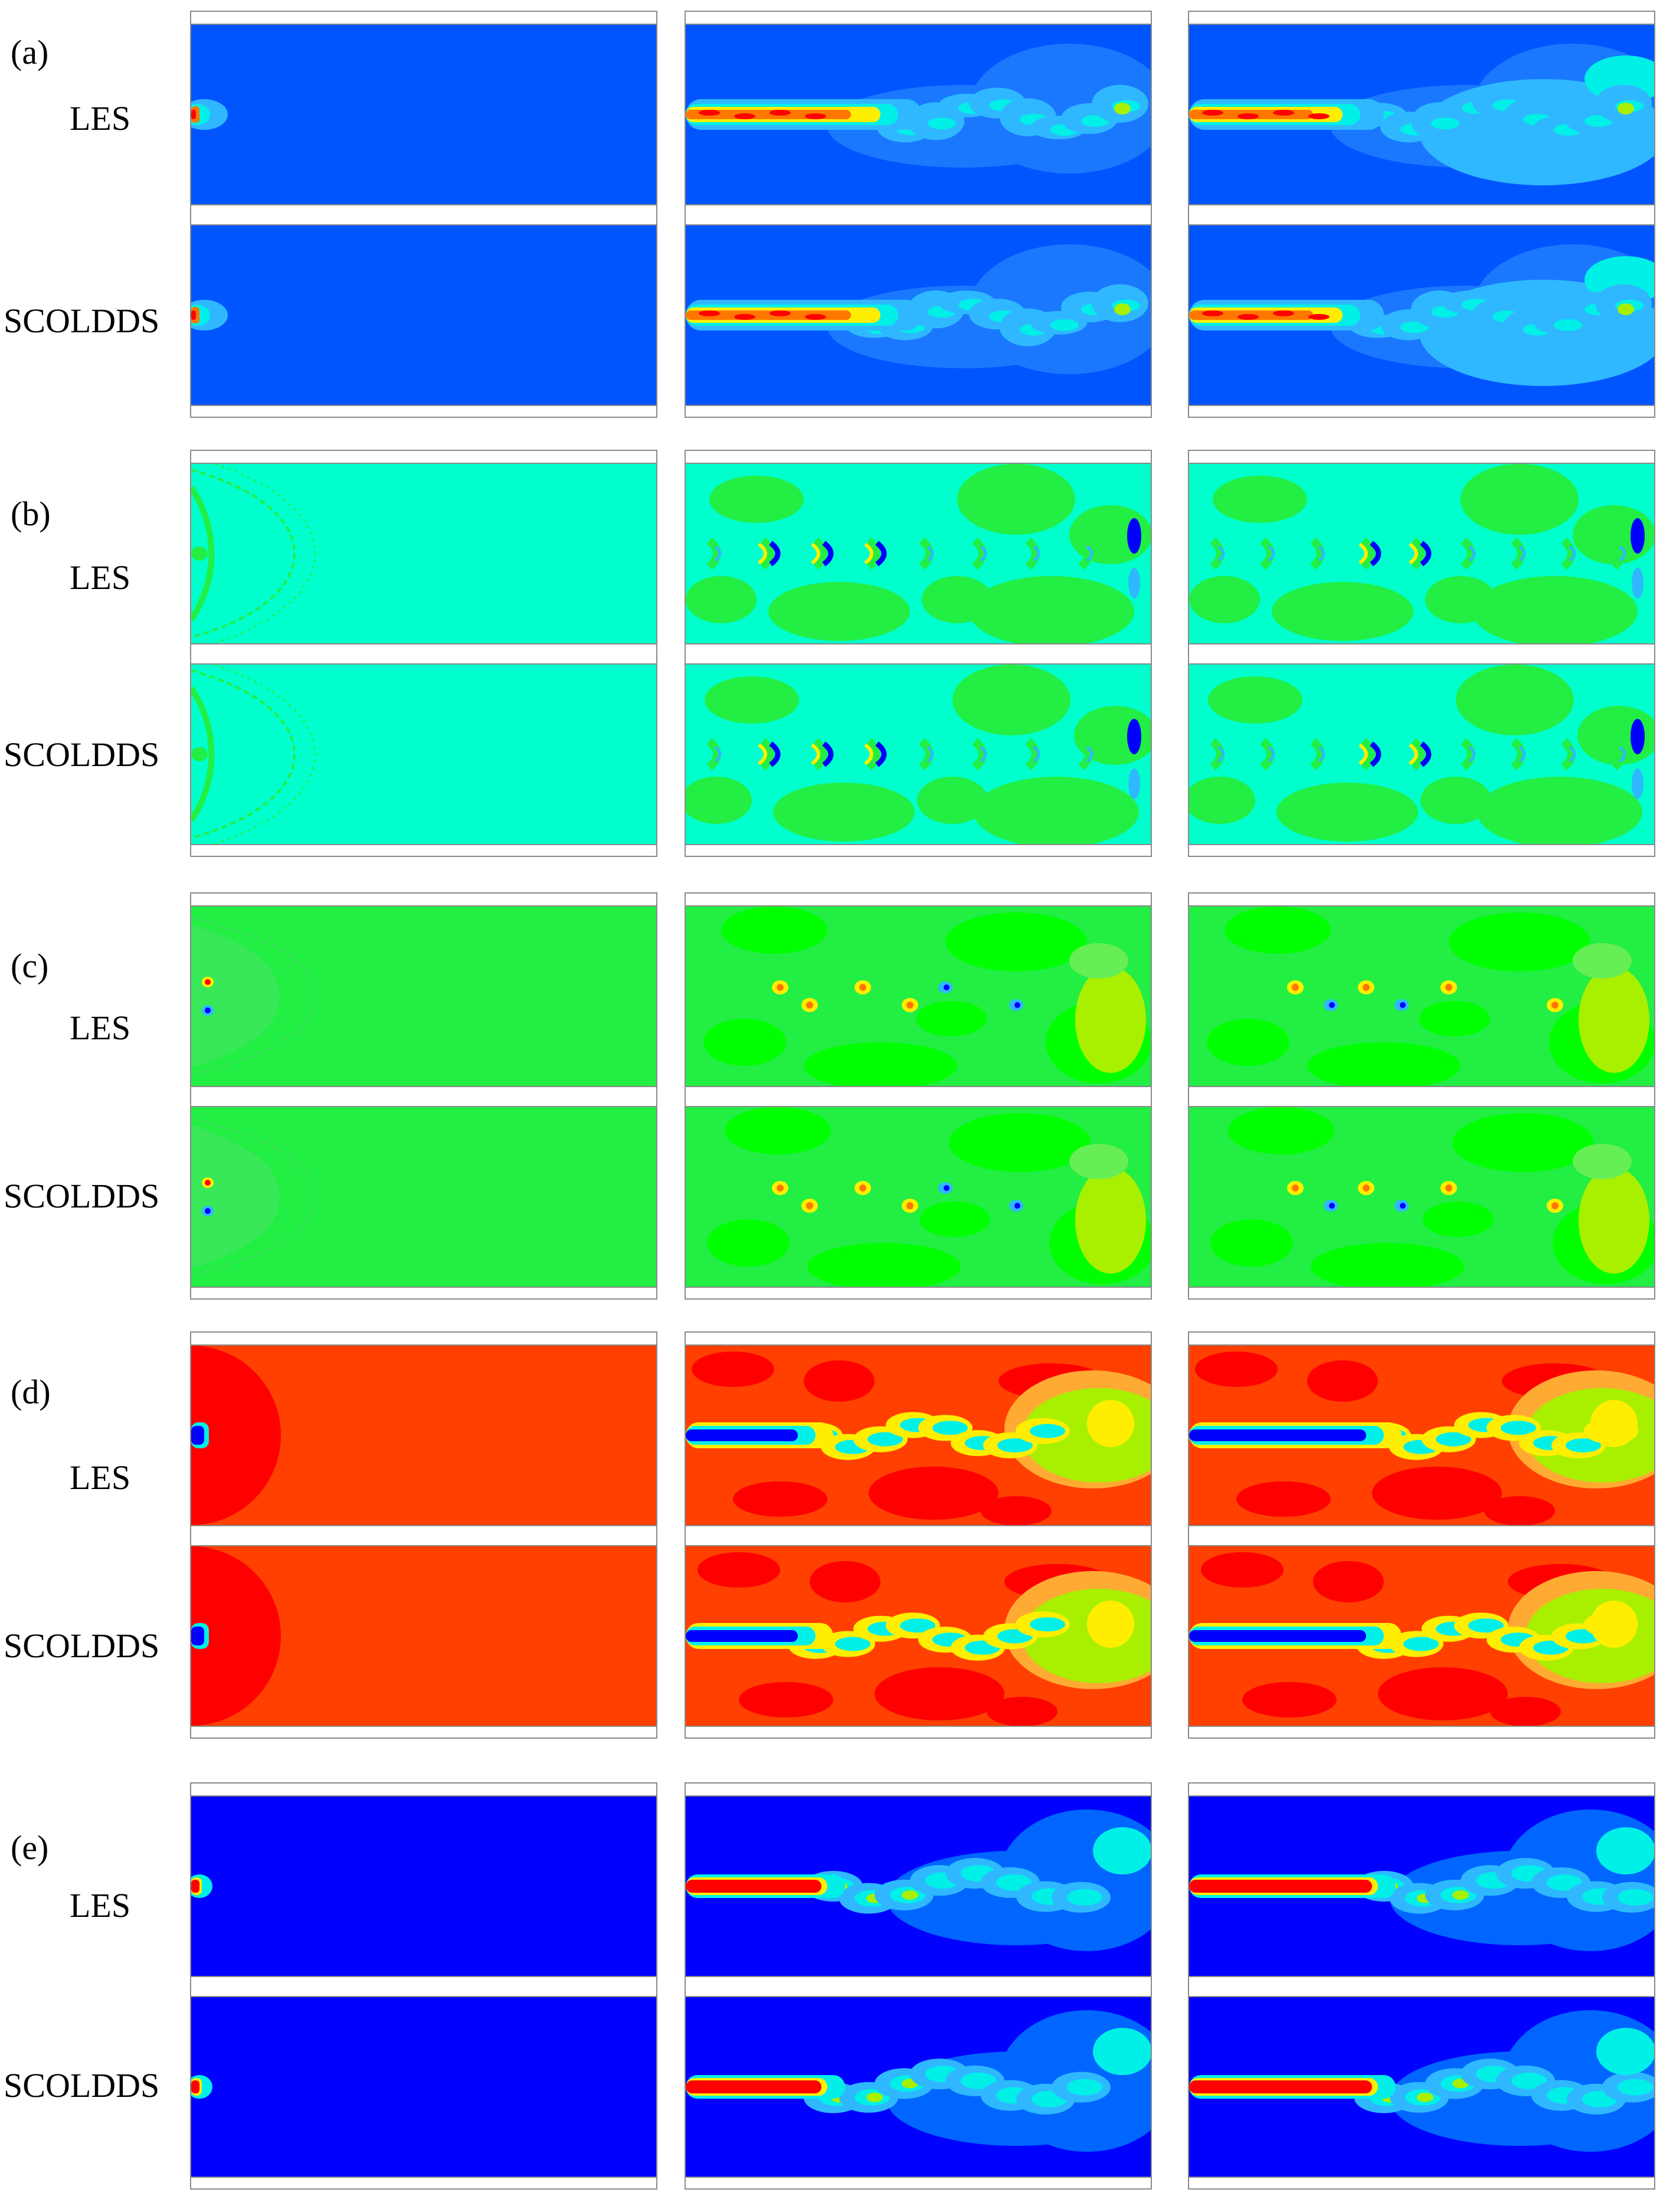 The height and width of the screenshot is (2212, 1673). Describe the element at coordinates (253, 1197) in the screenshot. I see `pressure-wave` at that location.